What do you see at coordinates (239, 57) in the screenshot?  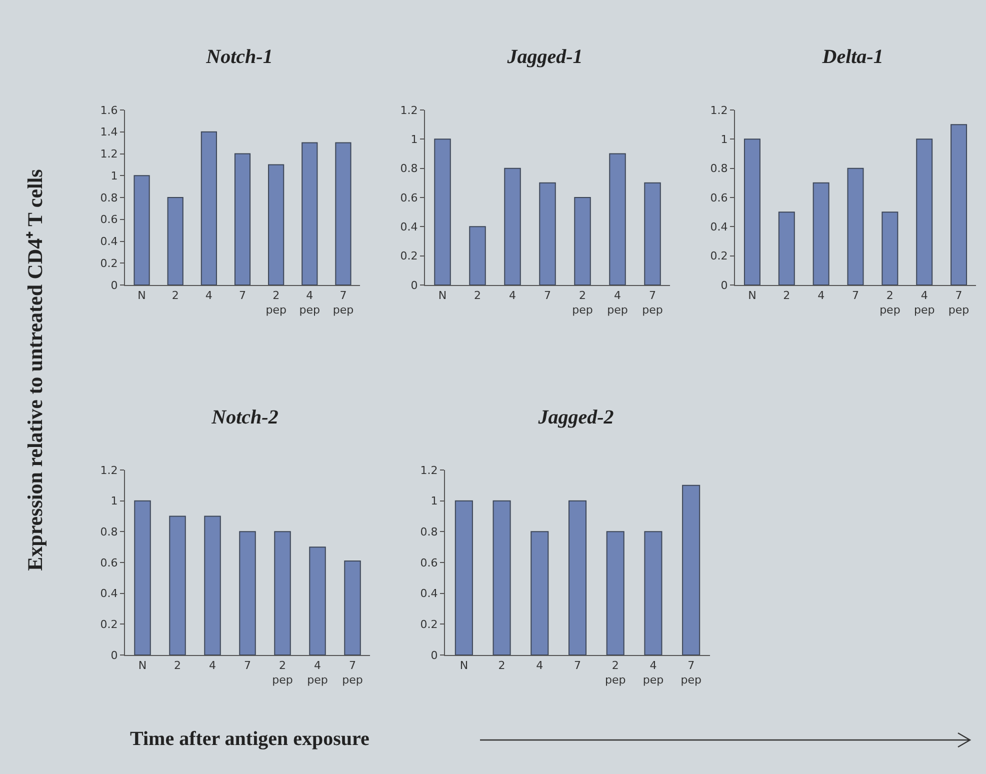 I see `chart-title: Notch-1` at bounding box center [239, 57].